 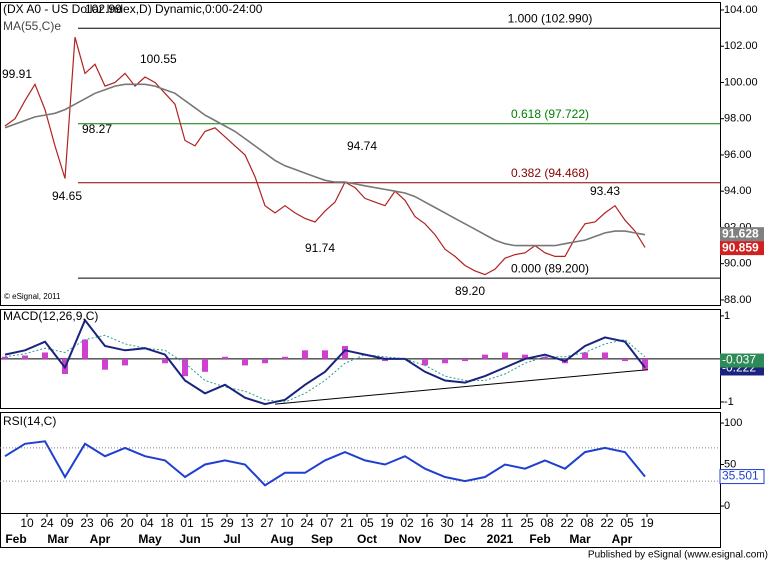 What do you see at coordinates (67, 196) in the screenshot?
I see `annotation: 94.65` at bounding box center [67, 196].